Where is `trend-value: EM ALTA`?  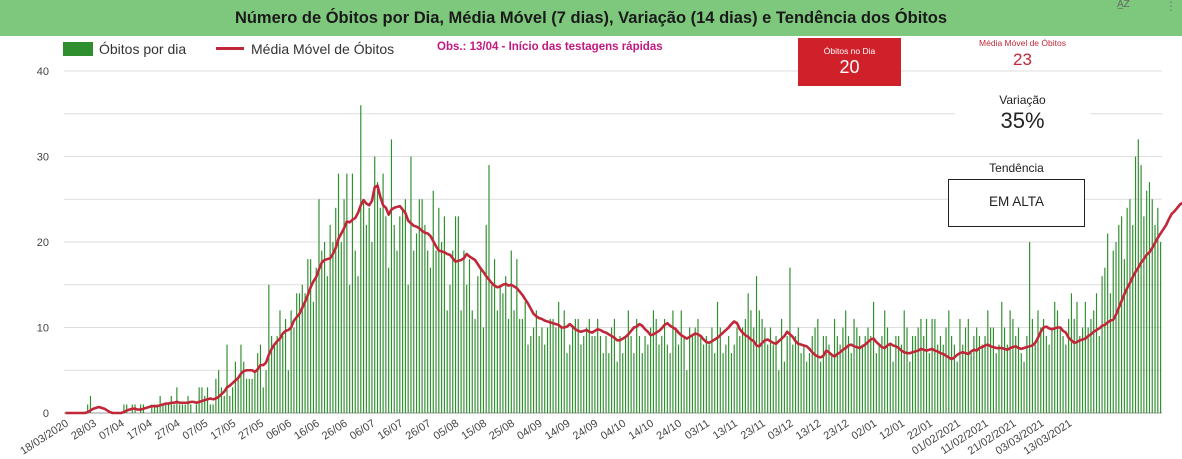 trend-value: EM ALTA is located at coordinates (1016, 201).